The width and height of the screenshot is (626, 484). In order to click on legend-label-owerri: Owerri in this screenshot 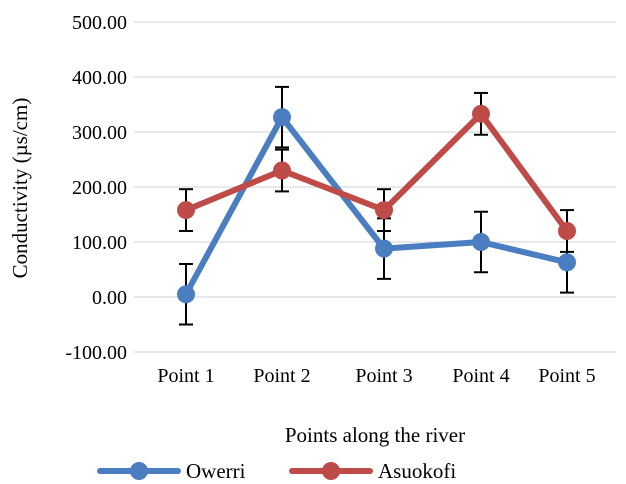, I will do `click(216, 471)`.